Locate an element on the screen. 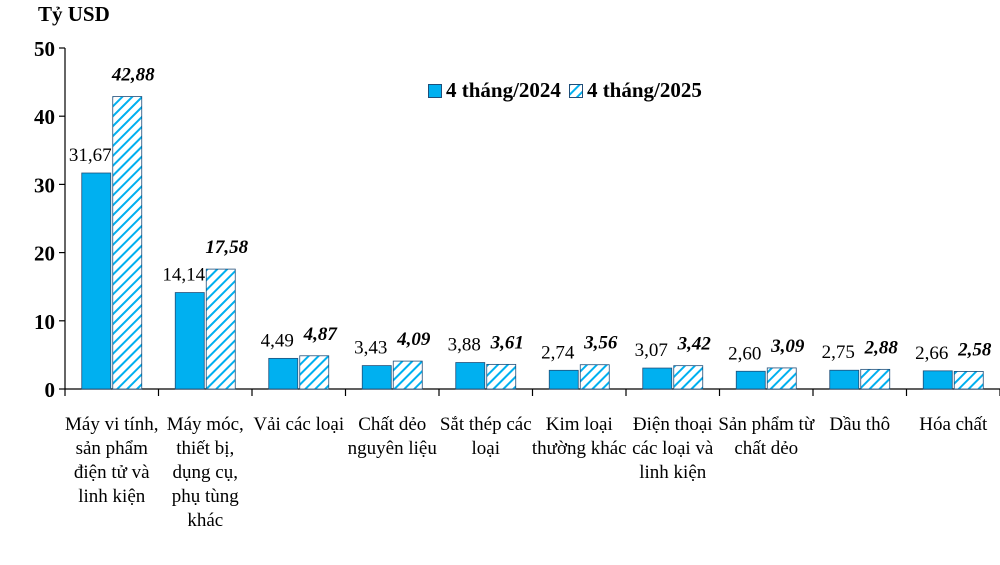 The width and height of the screenshot is (1000, 565). y-tick-label: 50 is located at coordinates (44, 49).